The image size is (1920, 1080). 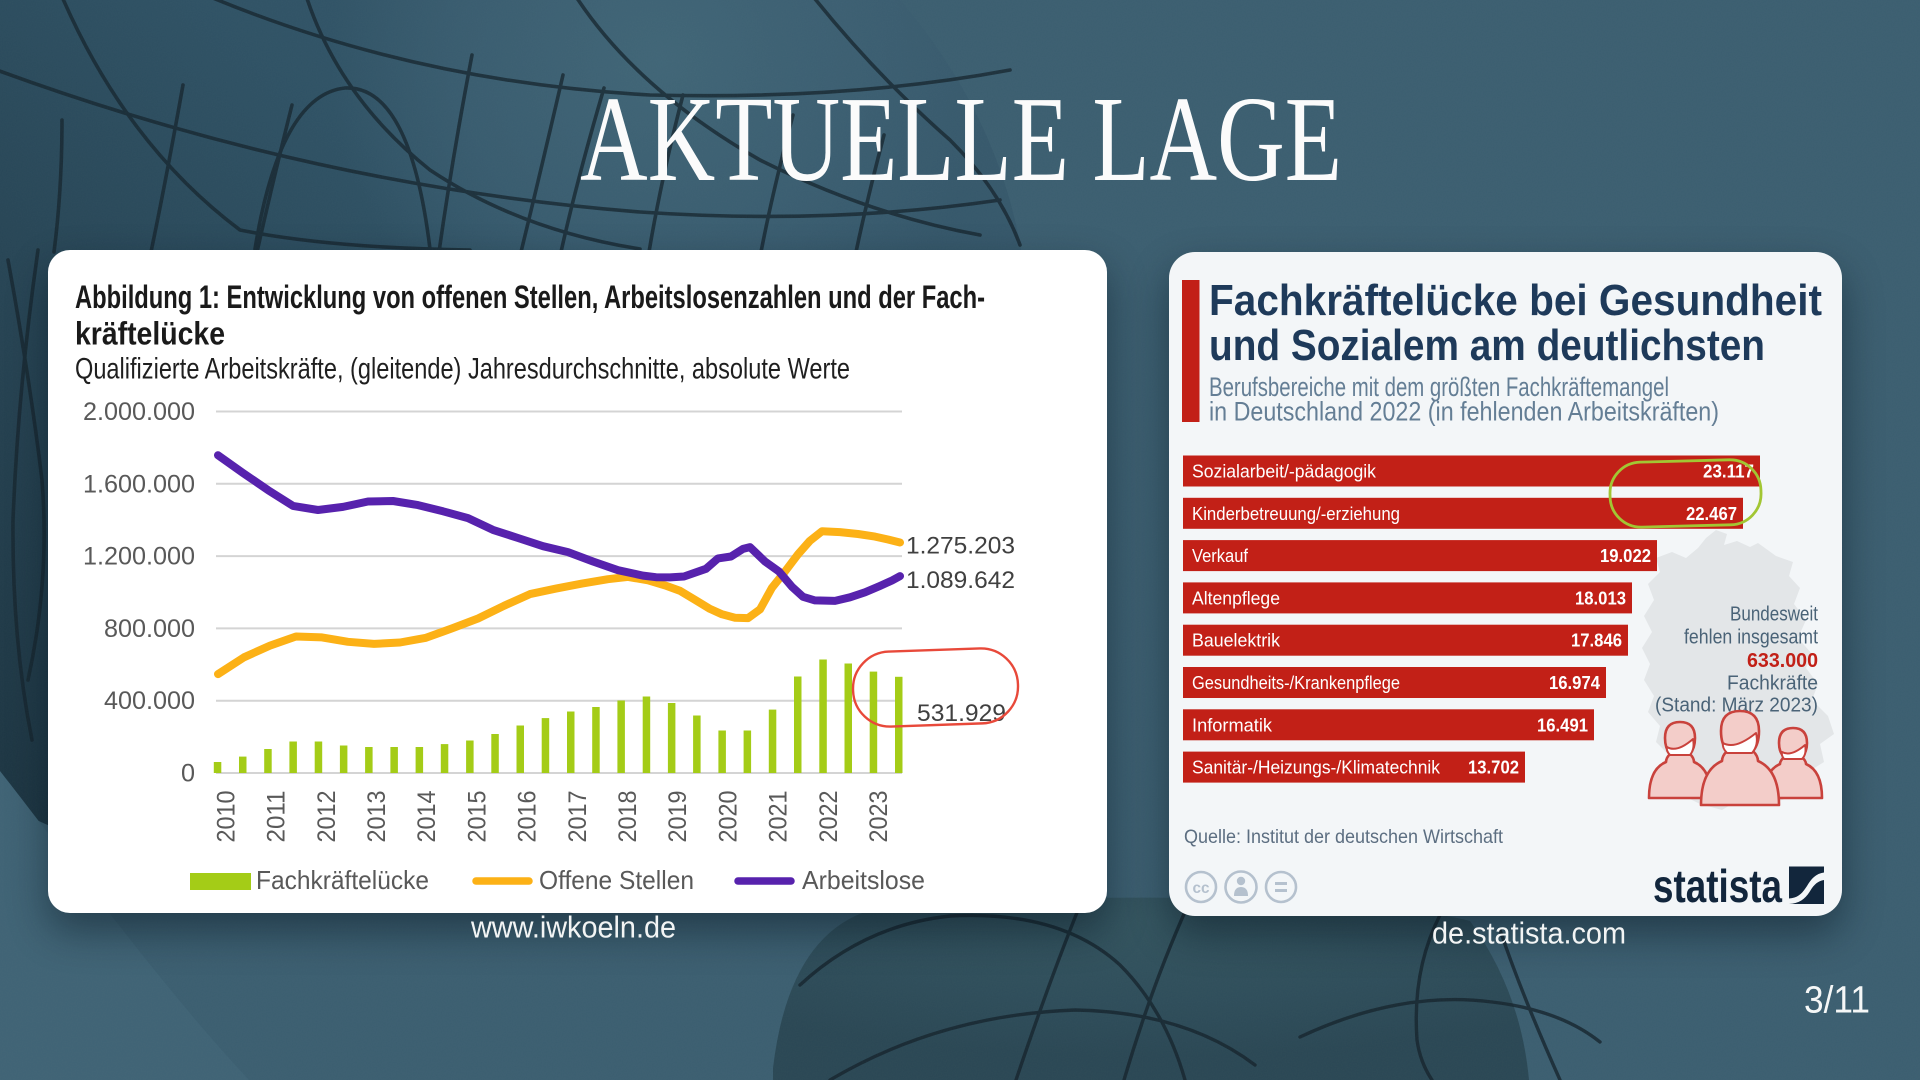 What do you see at coordinates (578, 817) in the screenshot?
I see `svg-text: 2017` at bounding box center [578, 817].